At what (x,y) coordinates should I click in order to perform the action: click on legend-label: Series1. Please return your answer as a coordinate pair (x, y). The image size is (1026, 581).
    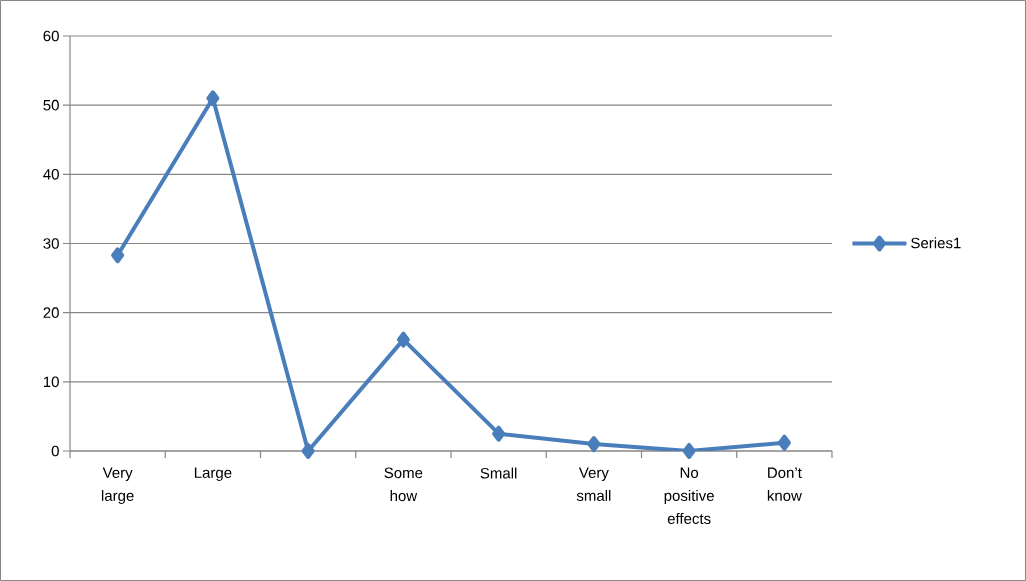
    Looking at the image, I should click on (936, 243).